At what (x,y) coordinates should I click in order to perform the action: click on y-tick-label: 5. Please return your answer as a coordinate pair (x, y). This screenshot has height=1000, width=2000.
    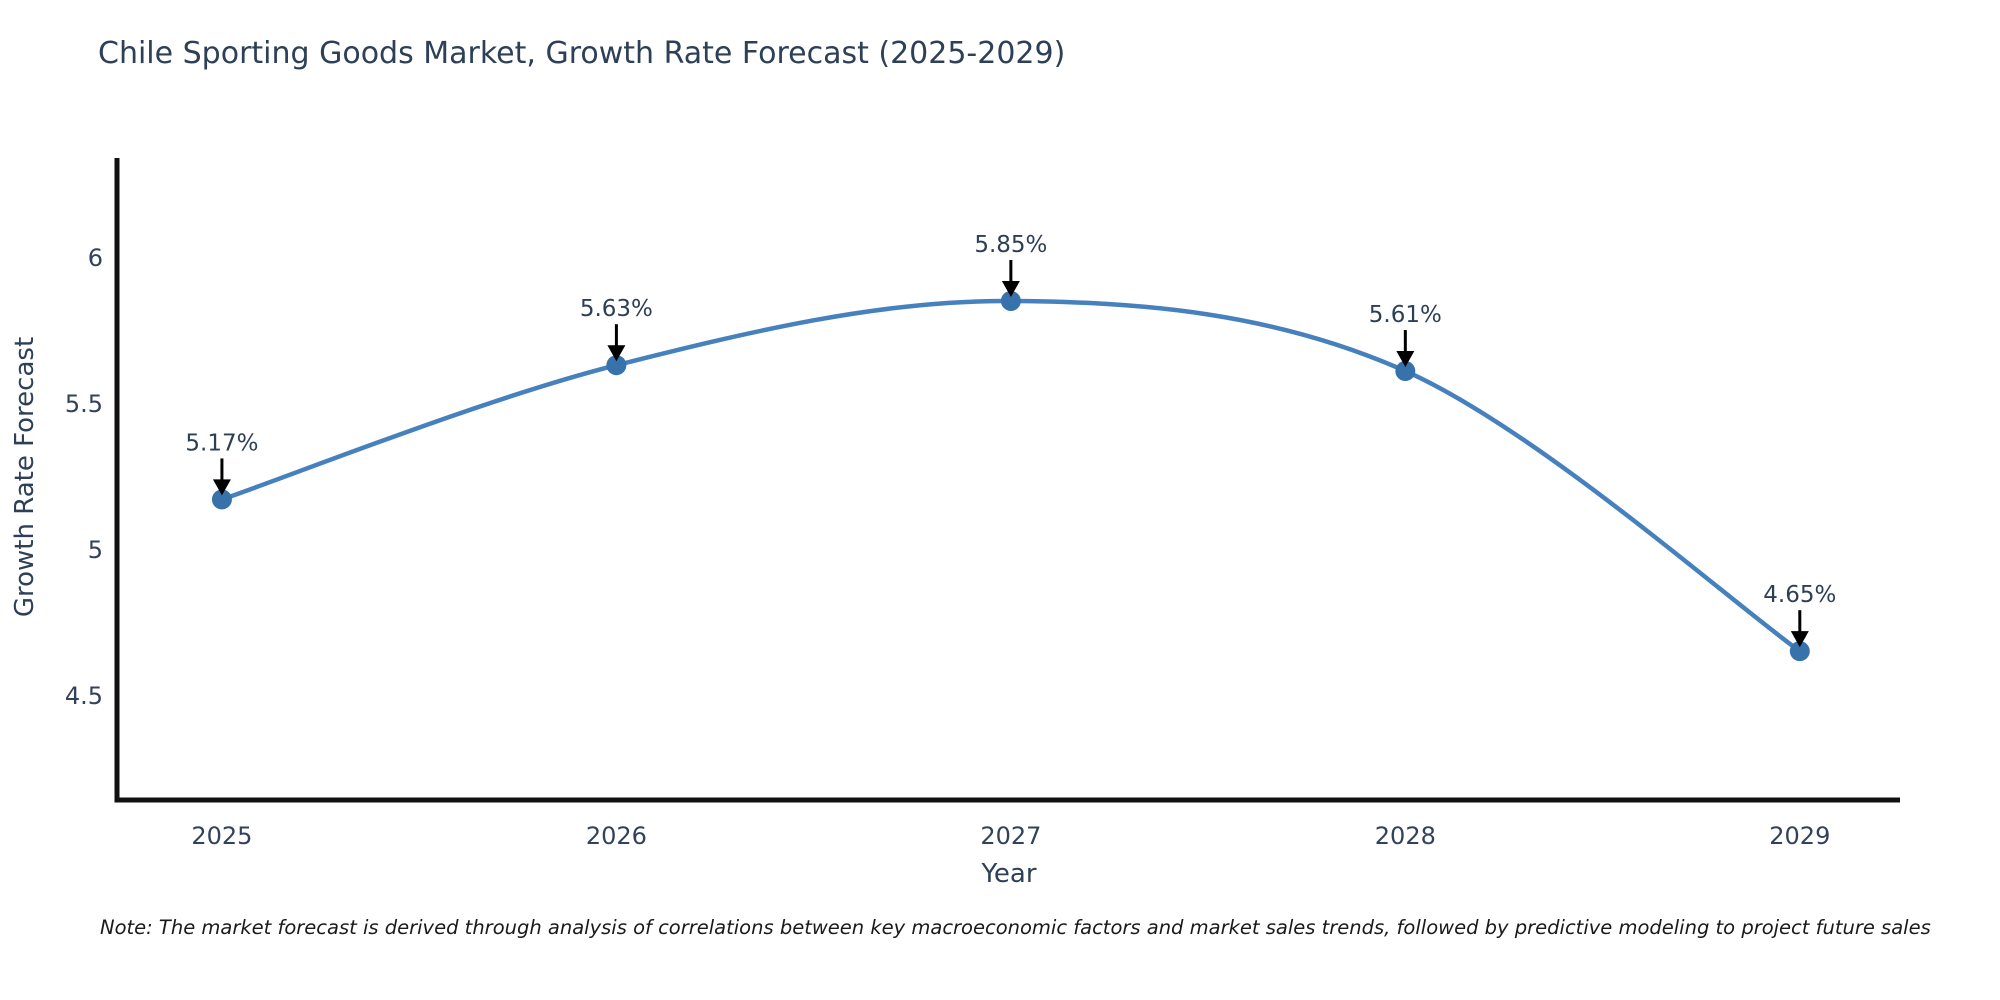
    Looking at the image, I should click on (95, 550).